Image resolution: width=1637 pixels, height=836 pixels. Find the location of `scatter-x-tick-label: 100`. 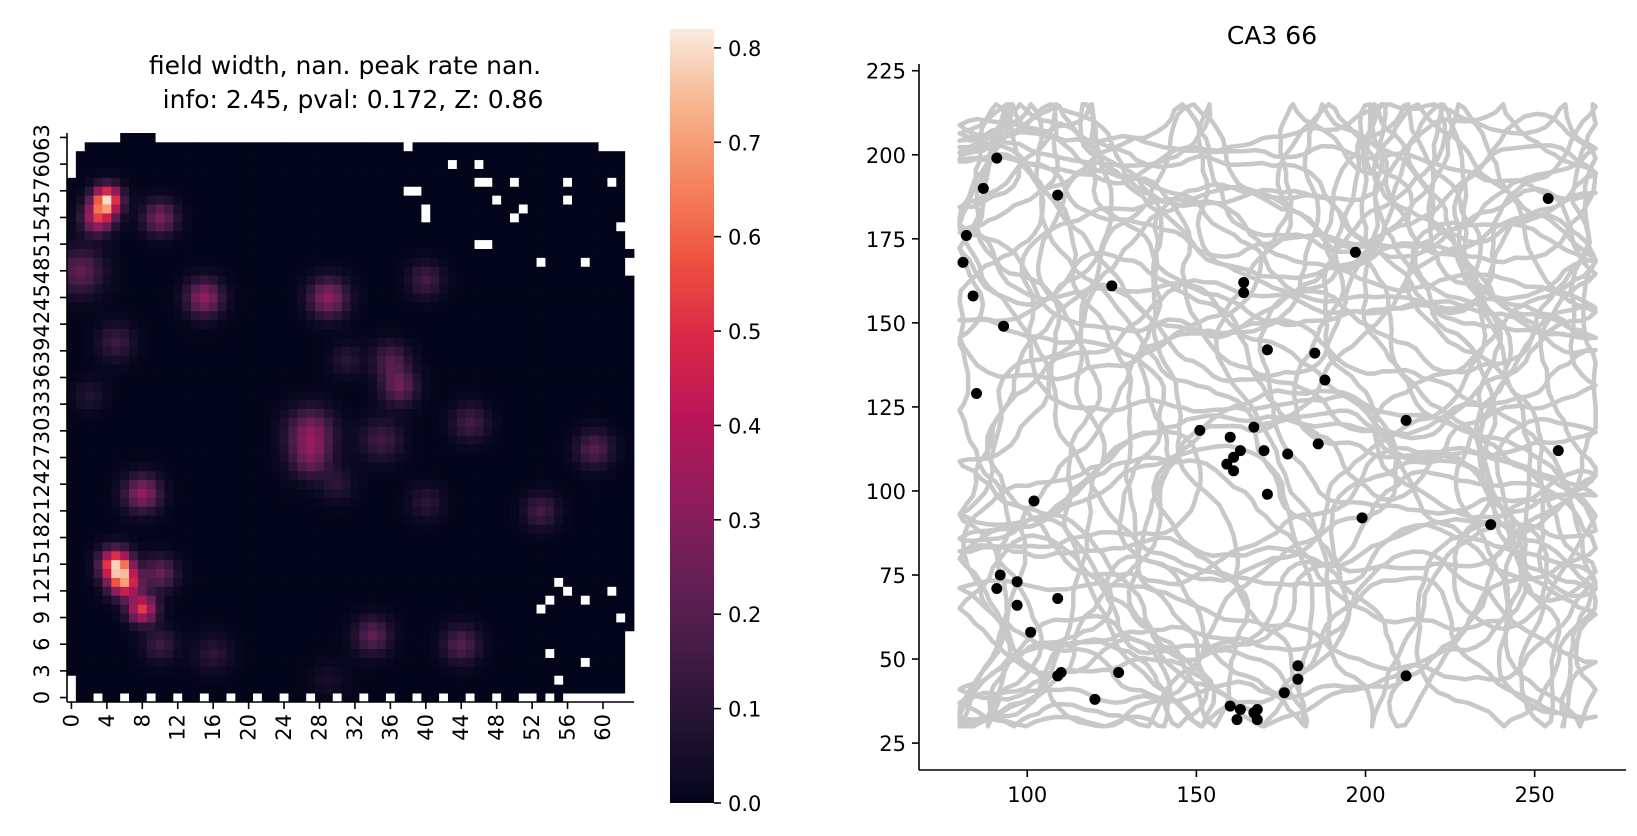

scatter-x-tick-label: 100 is located at coordinates (1027, 795).